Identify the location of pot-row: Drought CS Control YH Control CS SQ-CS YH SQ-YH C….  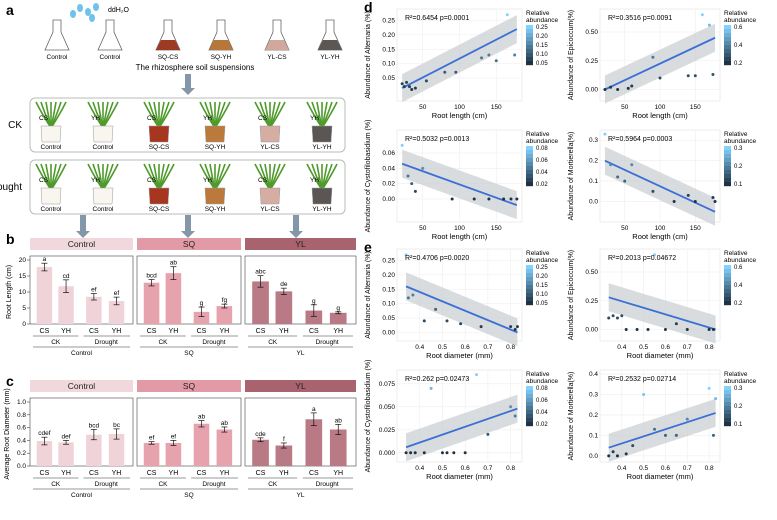
(173, 187).